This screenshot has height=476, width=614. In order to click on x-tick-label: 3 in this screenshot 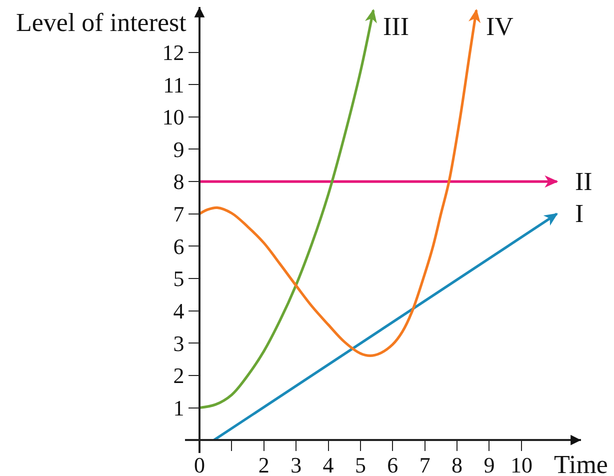, I will do `click(296, 464)`.